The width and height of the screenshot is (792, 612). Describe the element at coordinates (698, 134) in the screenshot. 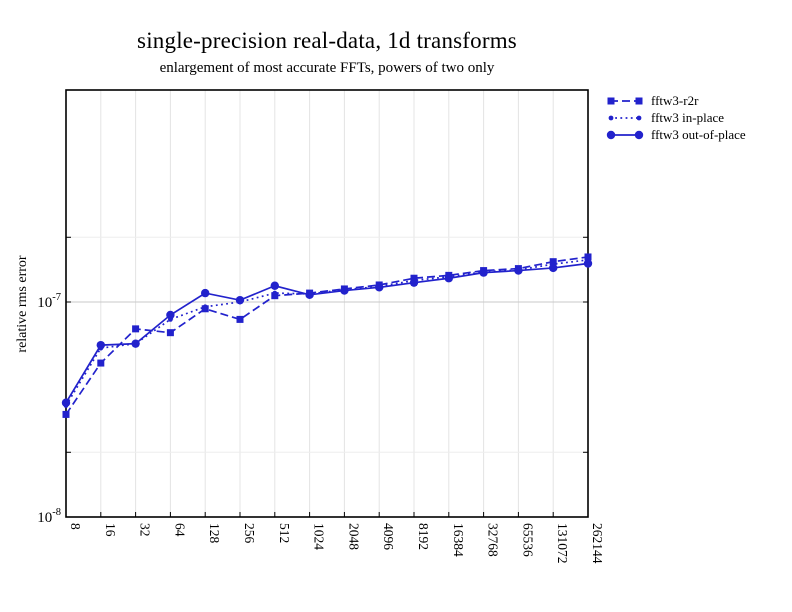

I see `legend-label: fftw3 out-of-place` at that location.